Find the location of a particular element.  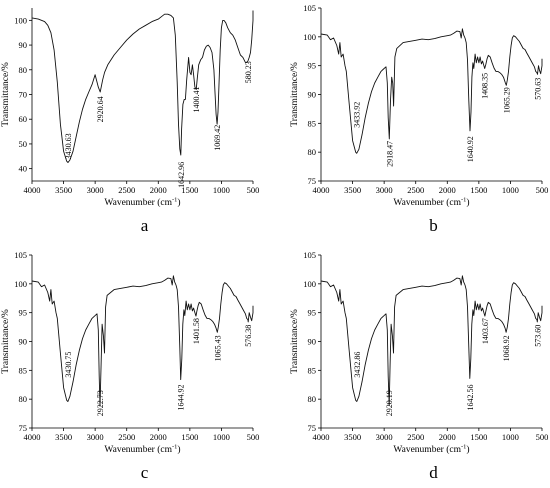

peak-label: 1400.41 is located at coordinates (196, 99).